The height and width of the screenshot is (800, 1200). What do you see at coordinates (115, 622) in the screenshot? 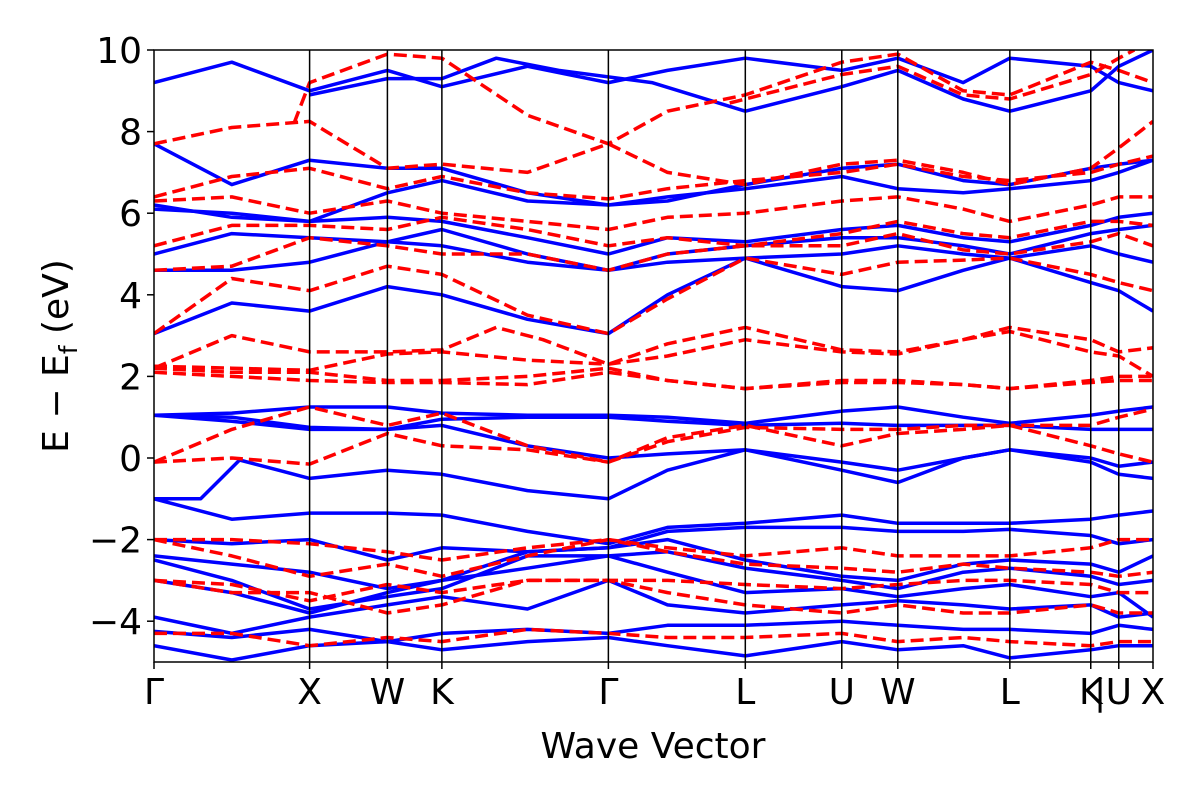
I see `y-tick-label: −4` at bounding box center [115, 622].